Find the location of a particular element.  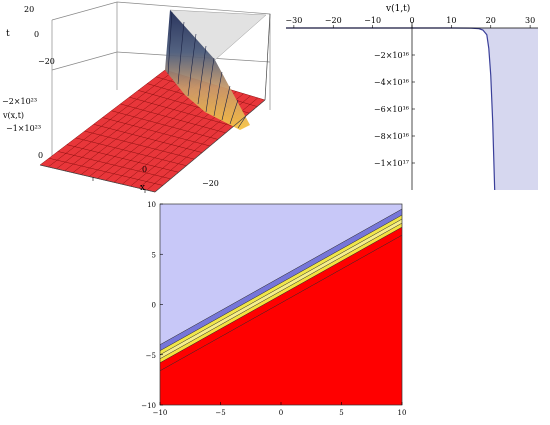

line-plot-title: v(1,t) is located at coordinates (397, 8).